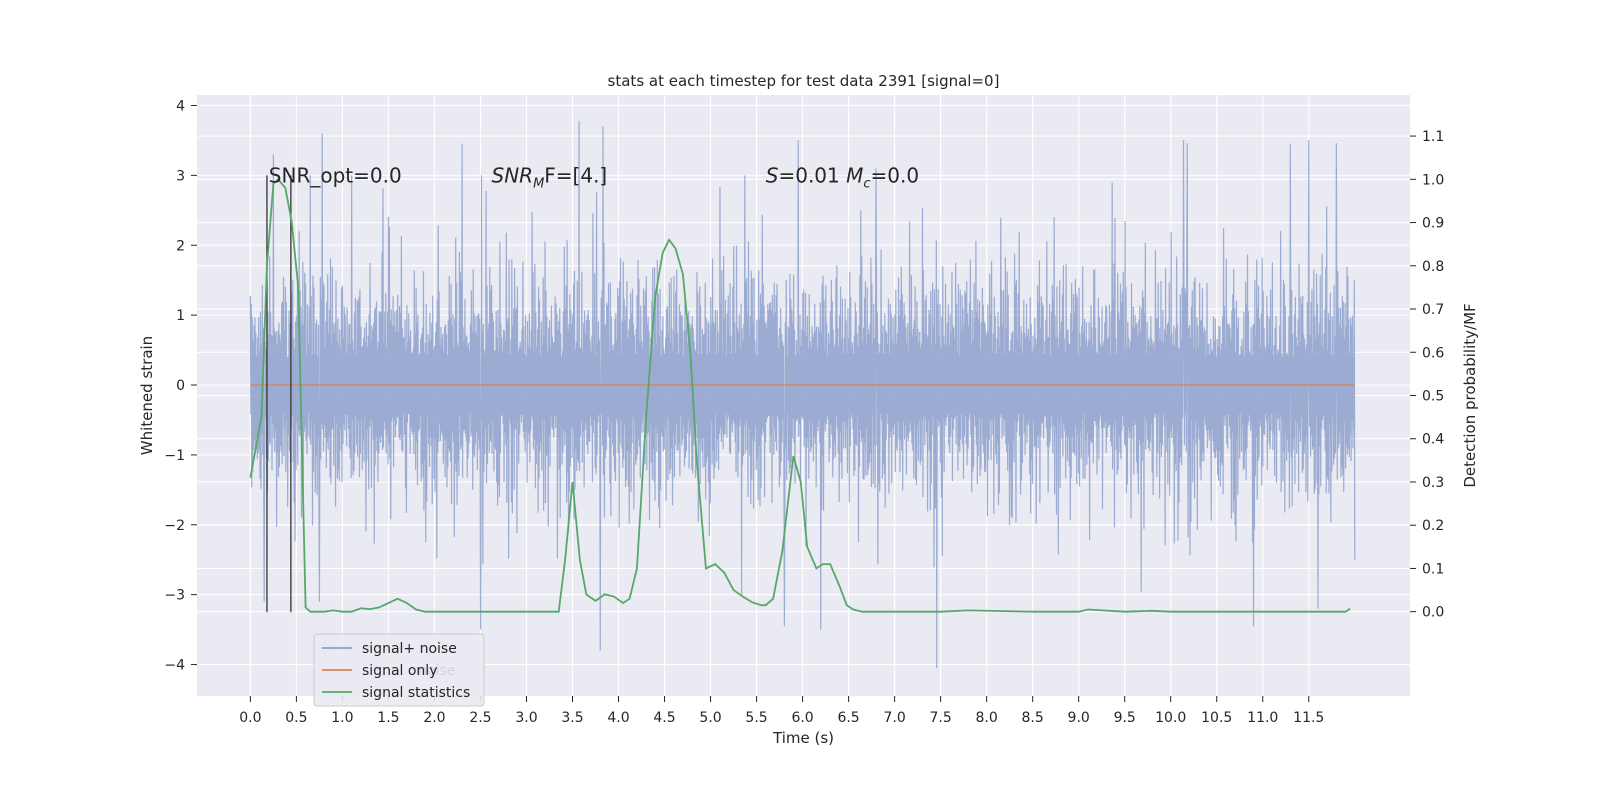  I want to click on x-tick-label: 1.5, so click(388, 718).